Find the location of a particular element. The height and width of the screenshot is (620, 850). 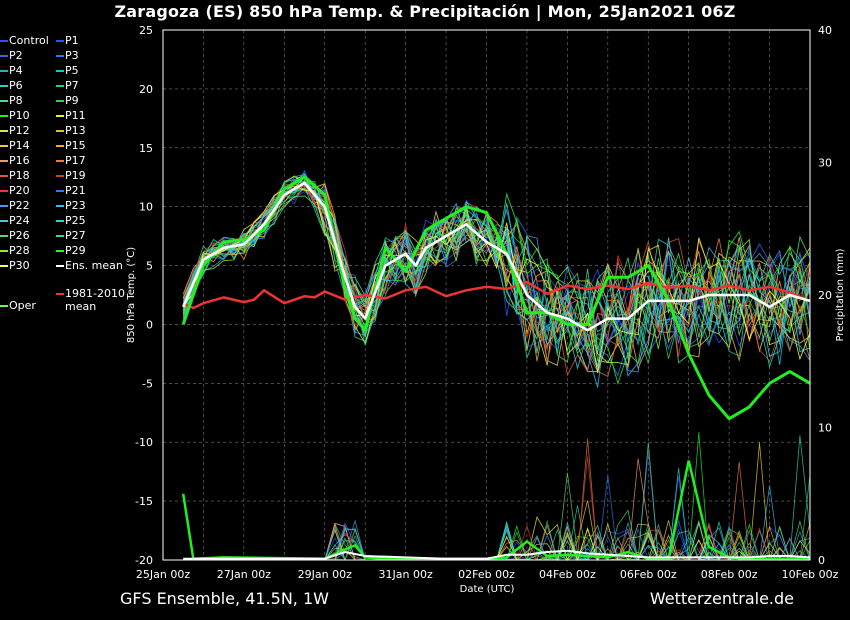

legend-label: P5 is located at coordinates (72, 70).